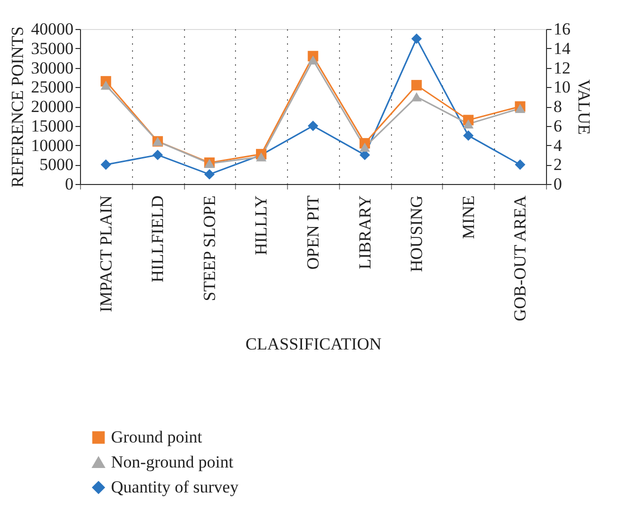 This screenshot has width=619, height=512. What do you see at coordinates (57, 164) in the screenshot?
I see `y-tick-label: 5000` at bounding box center [57, 164].